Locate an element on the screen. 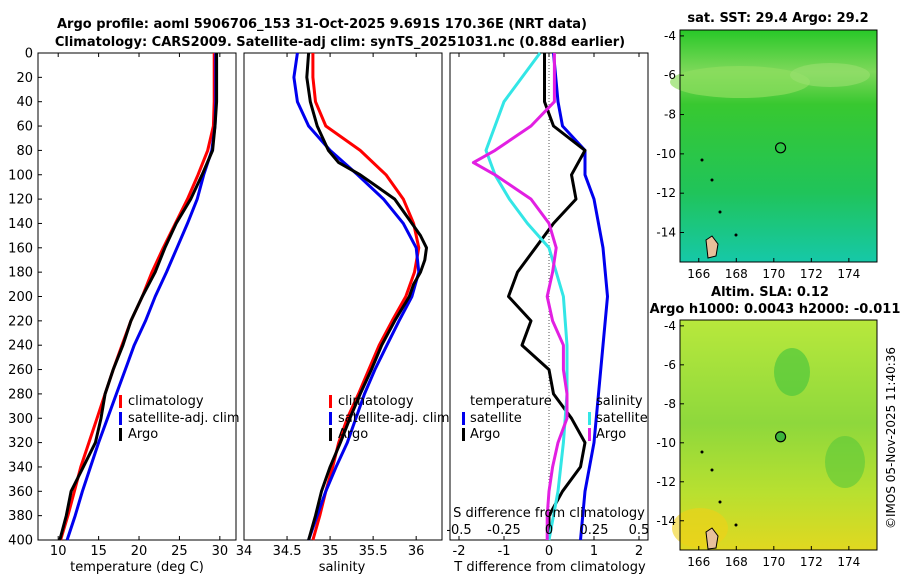  legend-label-s-argo: Argo is located at coordinates (611, 434).